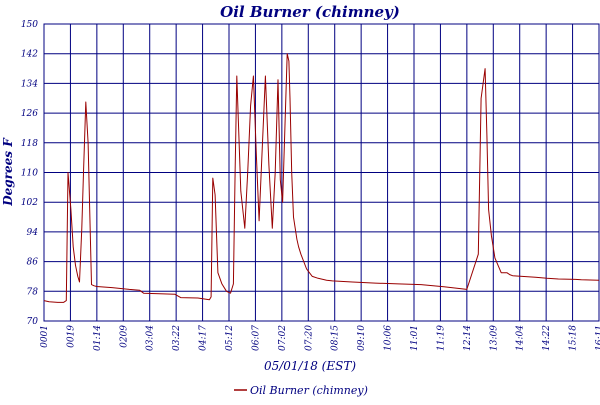  Describe the element at coordinates (597, 338) in the screenshot. I see `x-tick-label: 16:11` at that location.